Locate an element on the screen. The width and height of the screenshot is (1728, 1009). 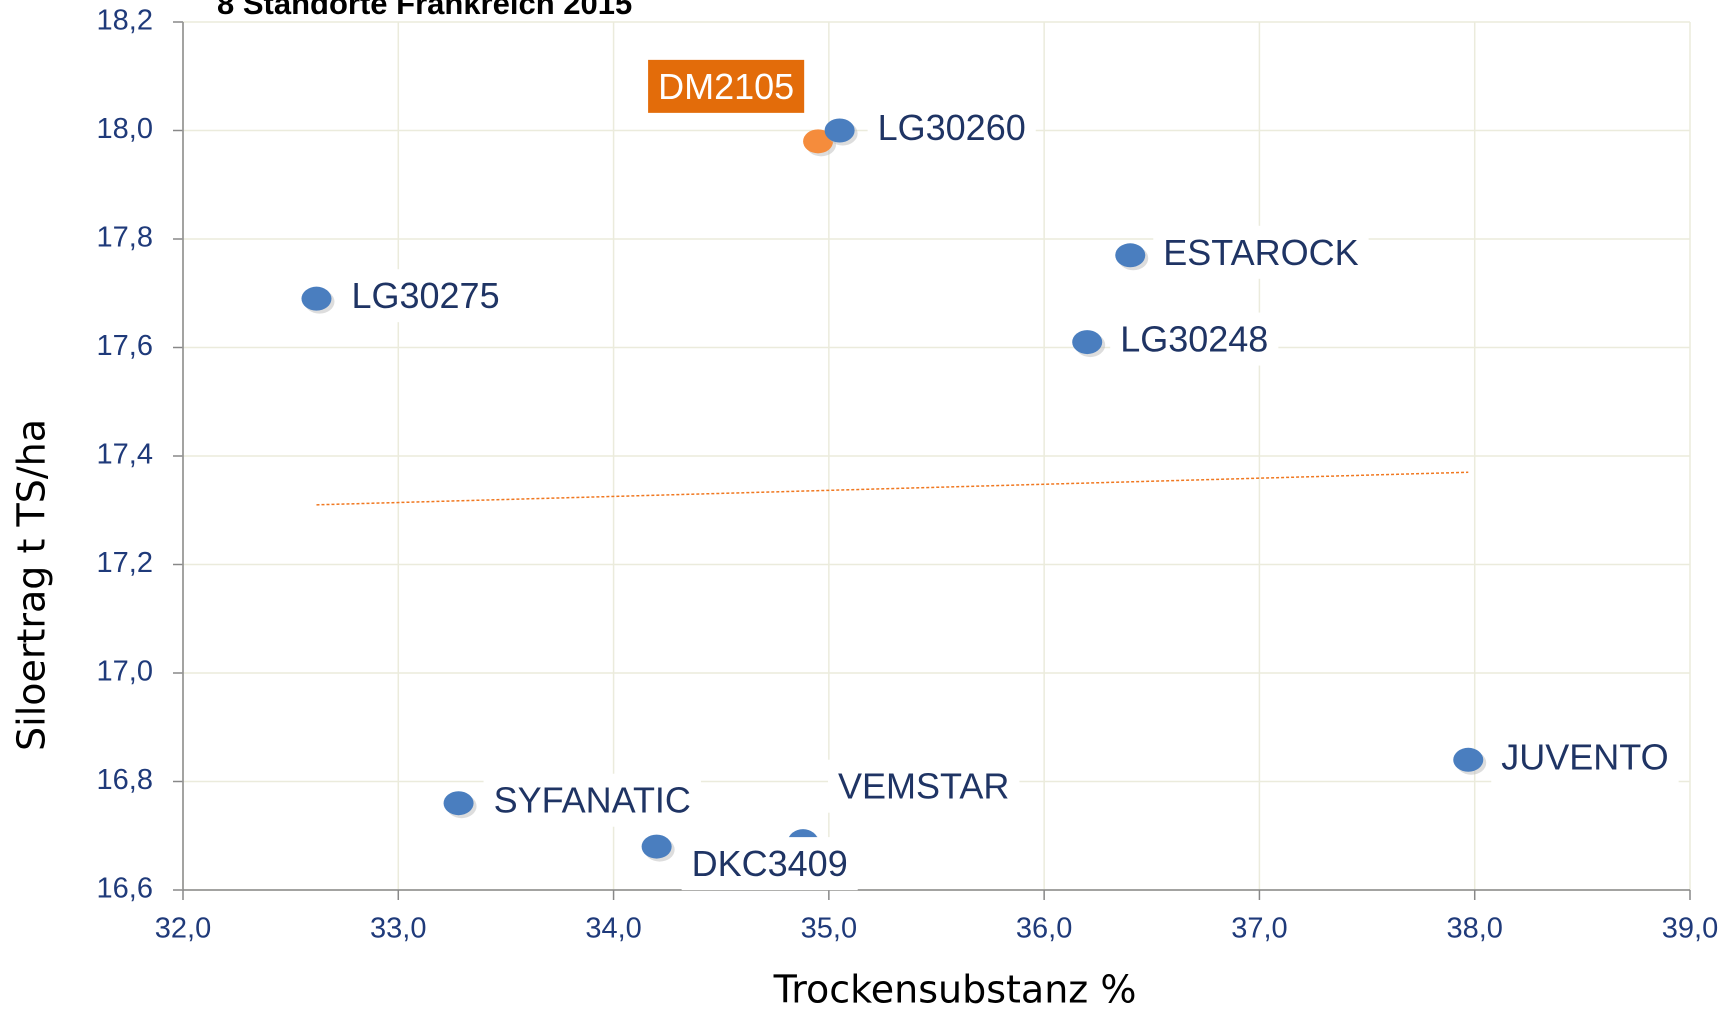
point-label-group: LG30248 is located at coordinates (1194, 339).